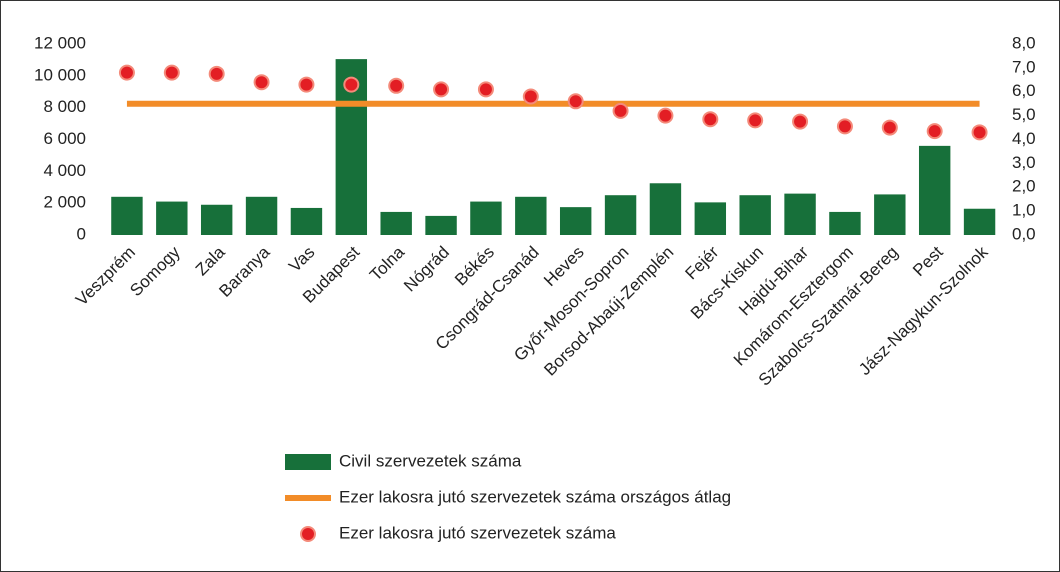 This screenshot has height=572, width=1060. I want to click on legend-label: Civil szervezetek száma, so click(430, 460).